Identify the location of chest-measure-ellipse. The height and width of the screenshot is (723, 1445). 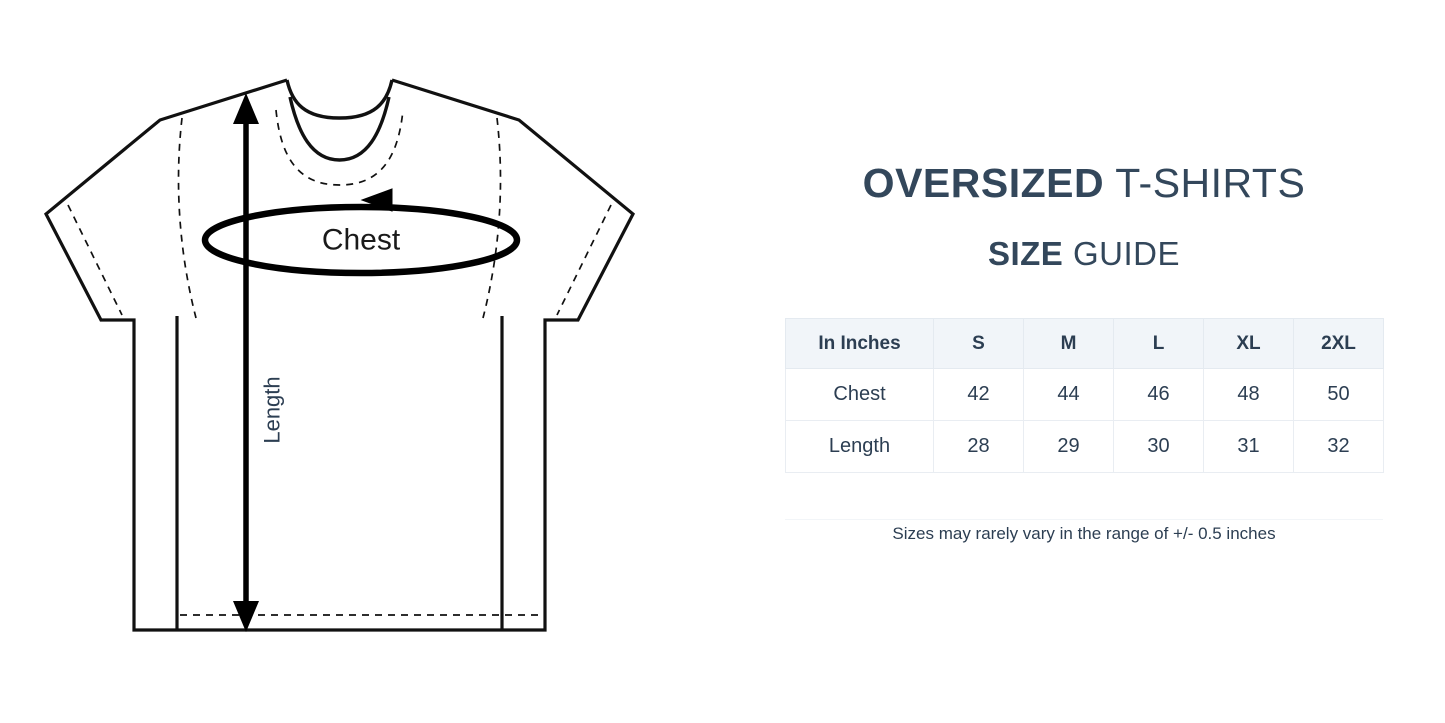
(361, 232).